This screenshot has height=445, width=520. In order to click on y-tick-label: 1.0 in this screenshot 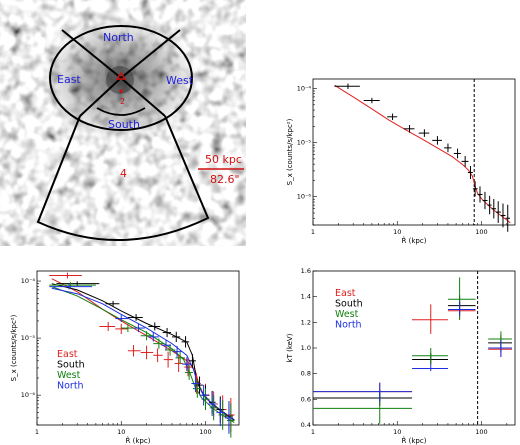, I will do `click(306, 348)`.